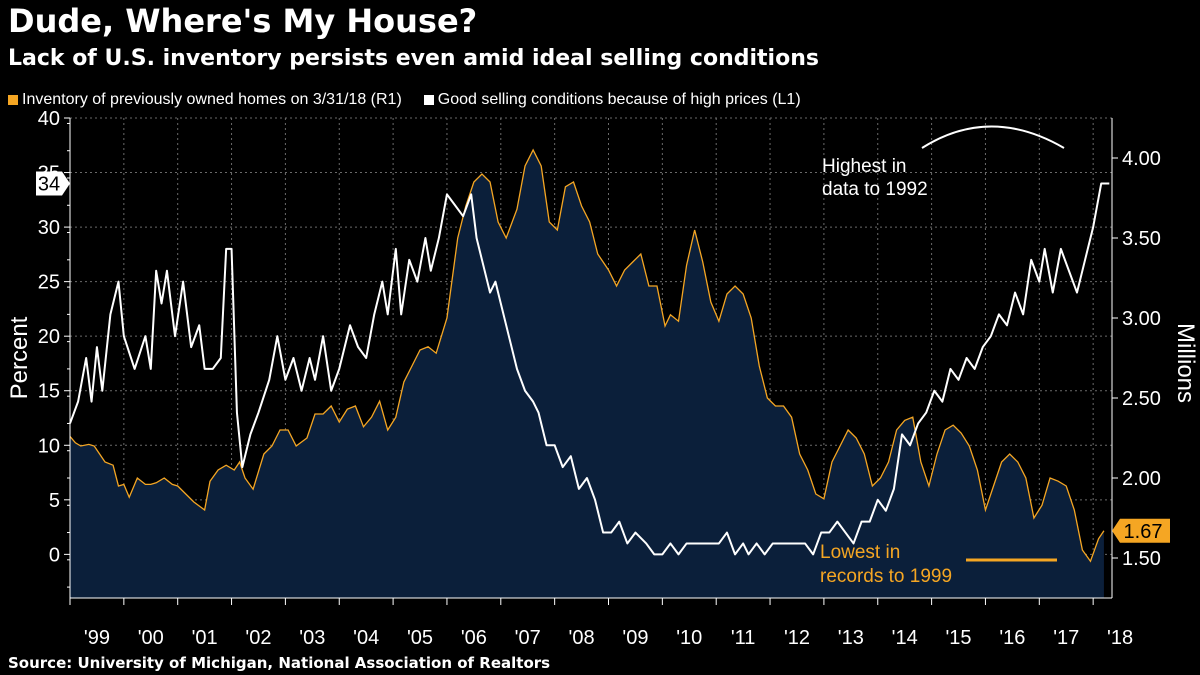  Describe the element at coordinates (19, 357) in the screenshot. I see `left-axis-title: Percent` at that location.